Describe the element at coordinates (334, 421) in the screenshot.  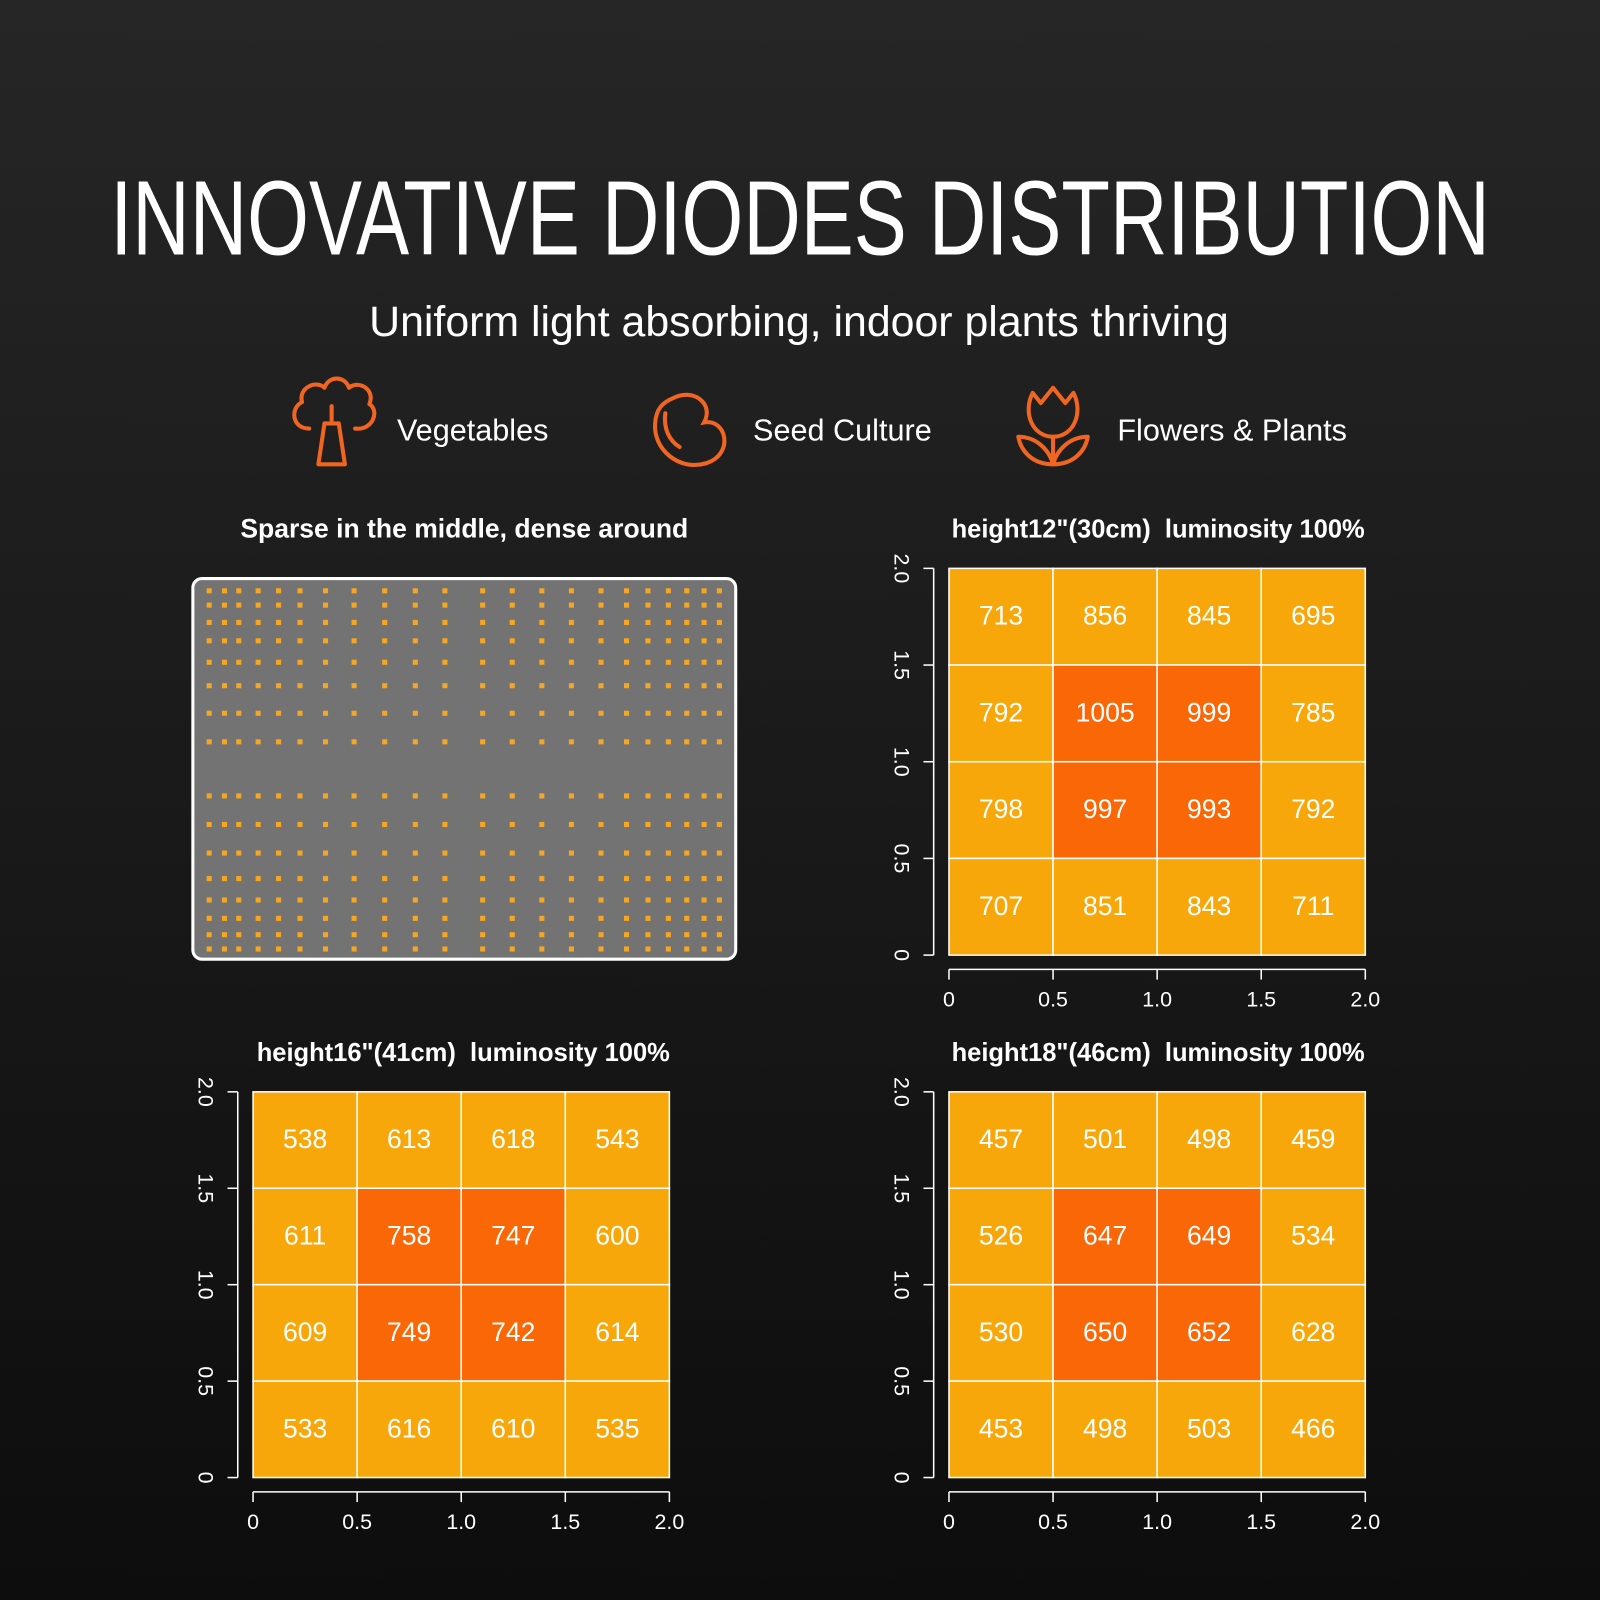
I see `vegetables-icon` at that location.